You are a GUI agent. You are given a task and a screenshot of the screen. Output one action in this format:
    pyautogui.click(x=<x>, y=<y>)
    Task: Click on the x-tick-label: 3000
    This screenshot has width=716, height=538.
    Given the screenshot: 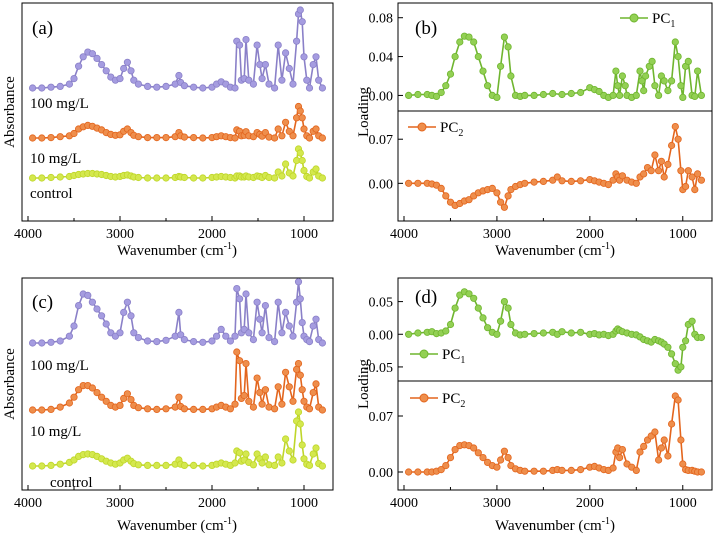 What is the action you would take?
    pyautogui.click(x=497, y=503)
    